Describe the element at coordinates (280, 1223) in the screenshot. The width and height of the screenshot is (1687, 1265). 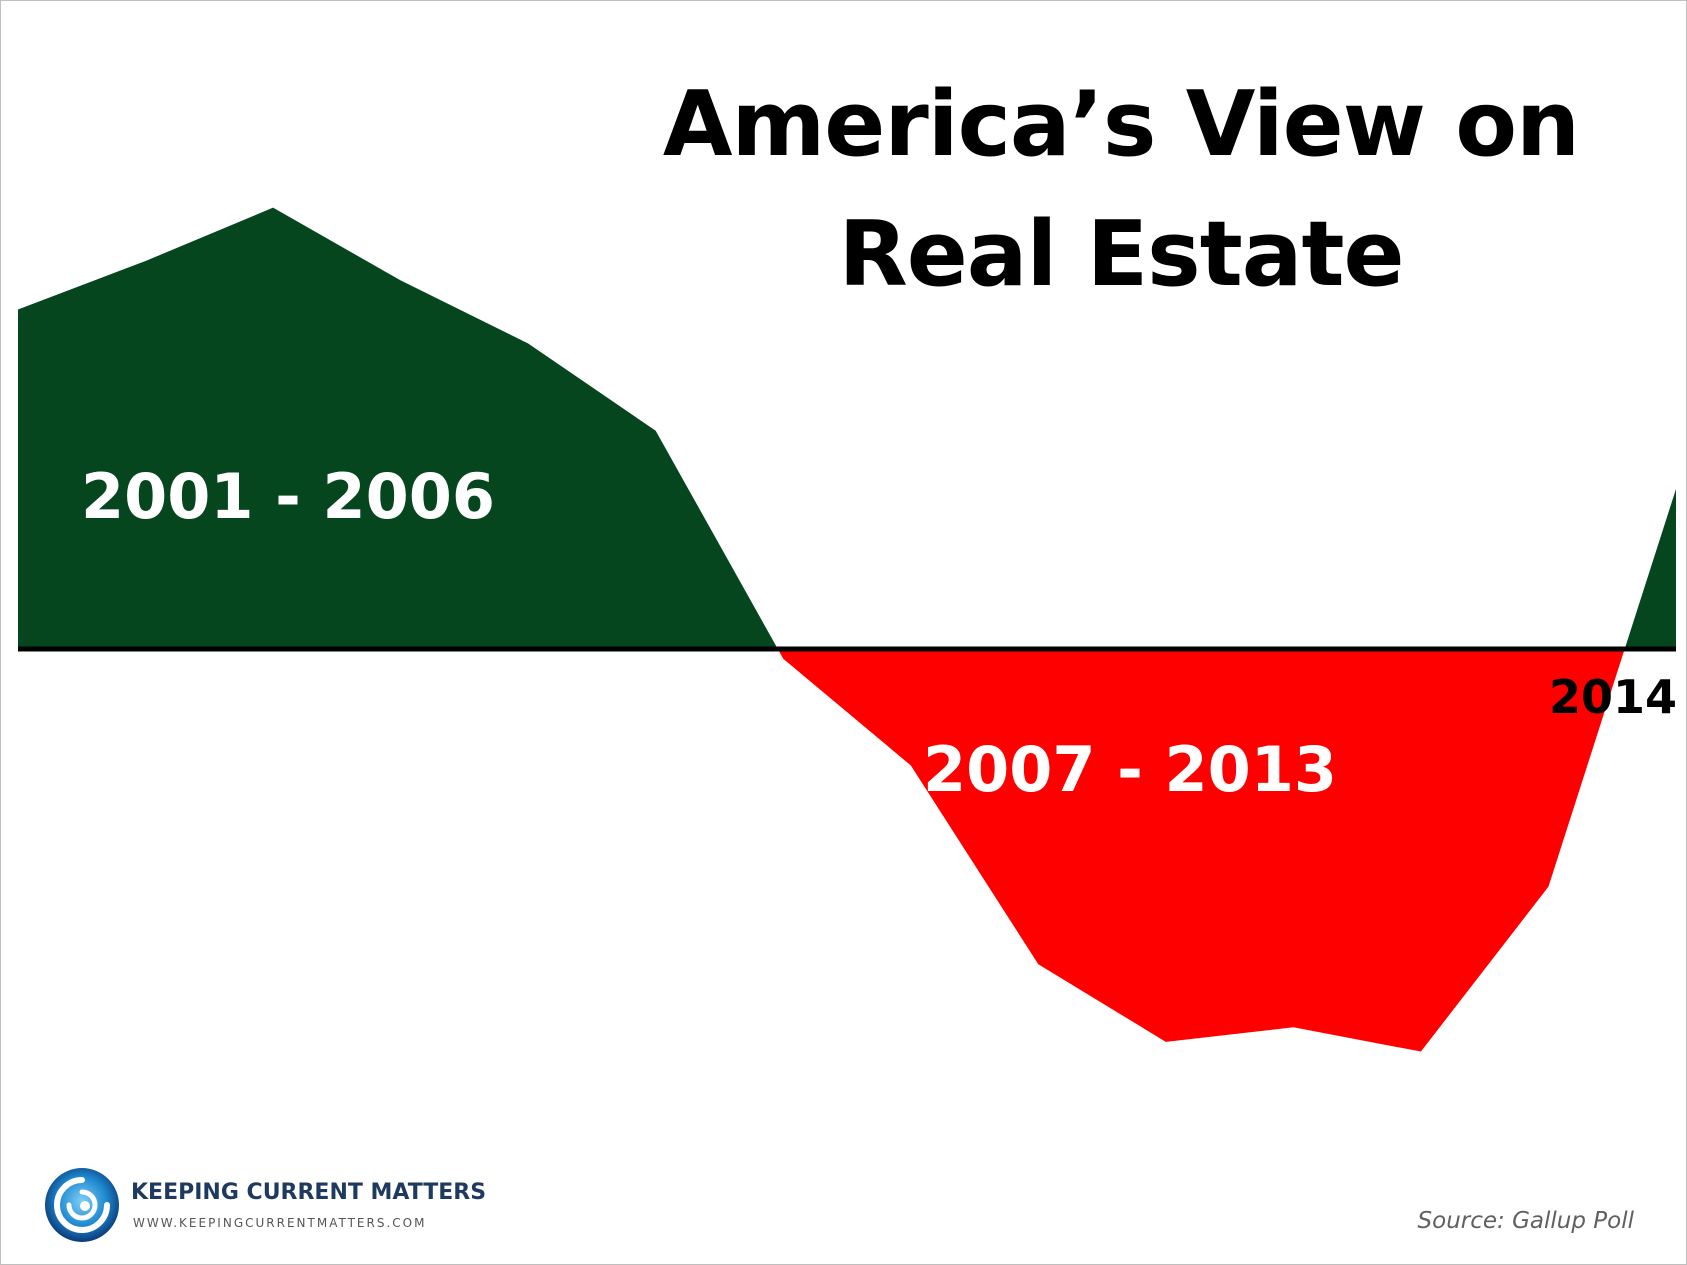
I see `logo-url: WWW.KEEPINGCURRENTMATTERS.COM` at that location.